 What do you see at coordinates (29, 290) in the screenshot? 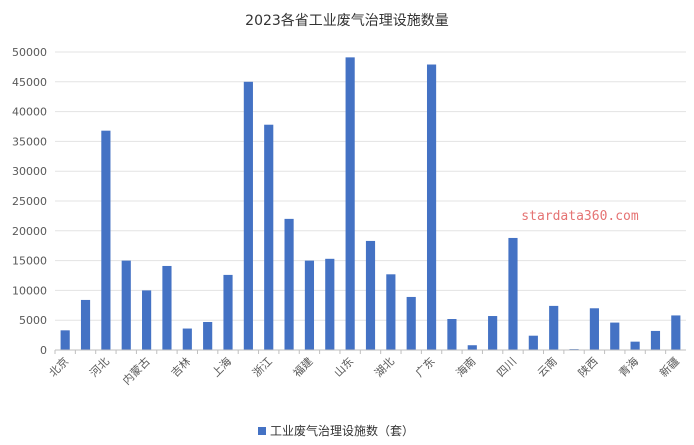
I see `y-tick-label: 10000` at bounding box center [29, 290].